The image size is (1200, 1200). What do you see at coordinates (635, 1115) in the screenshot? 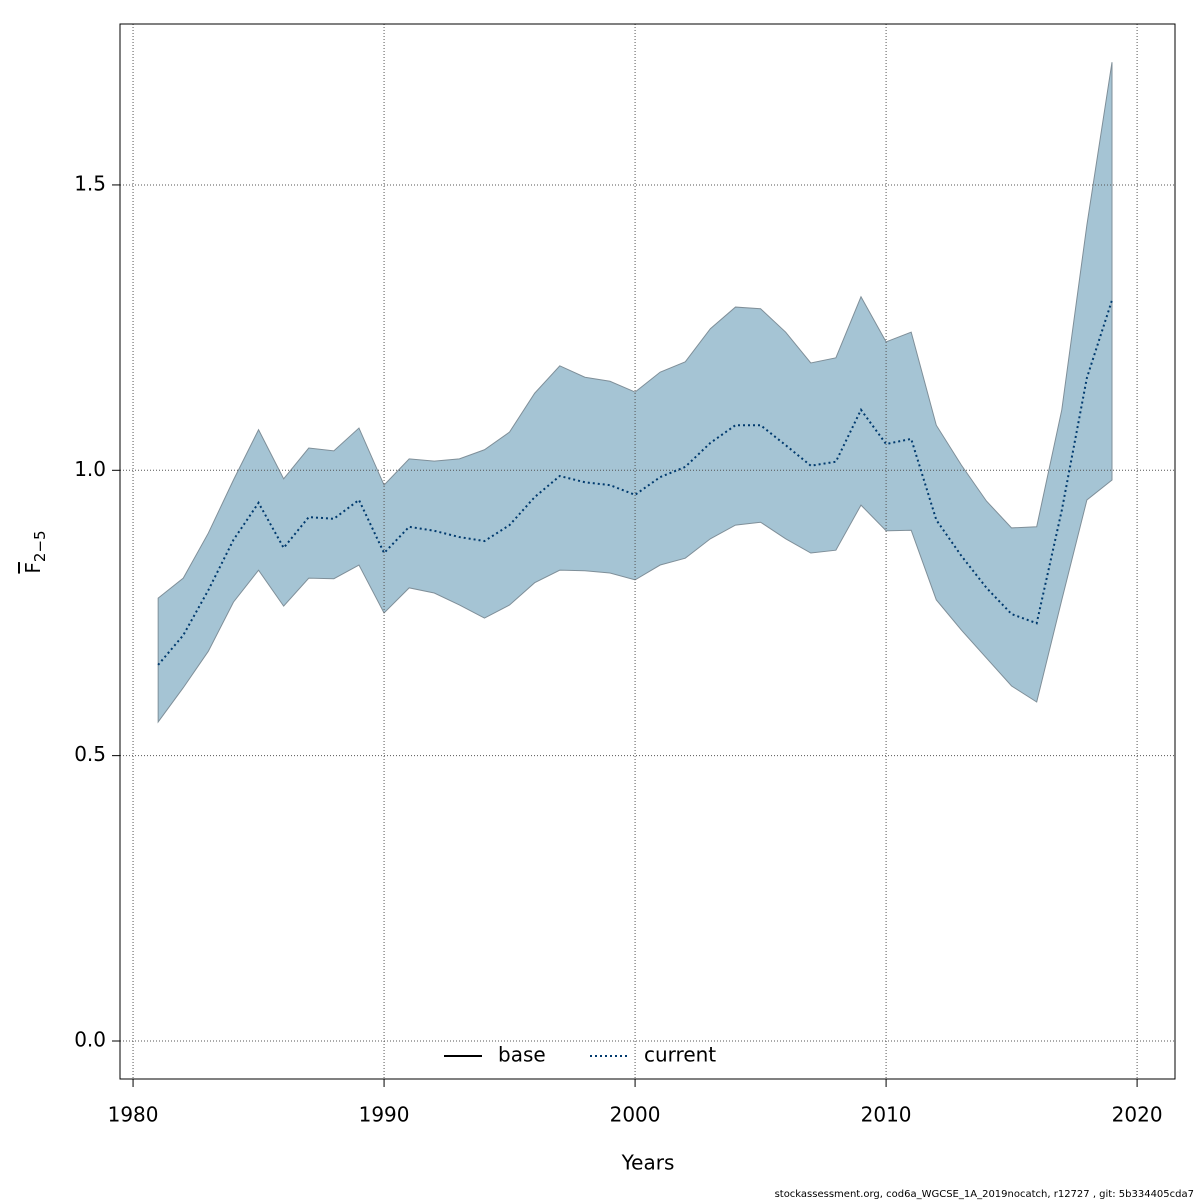
I see `x-tick-label: 2000` at bounding box center [635, 1115].